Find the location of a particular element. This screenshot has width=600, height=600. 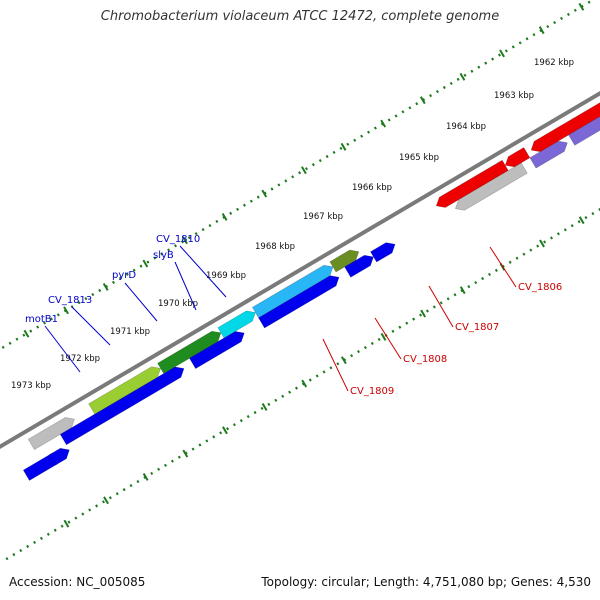

accession-text: Accession: NC_005085 is located at coordinates (77, 582).